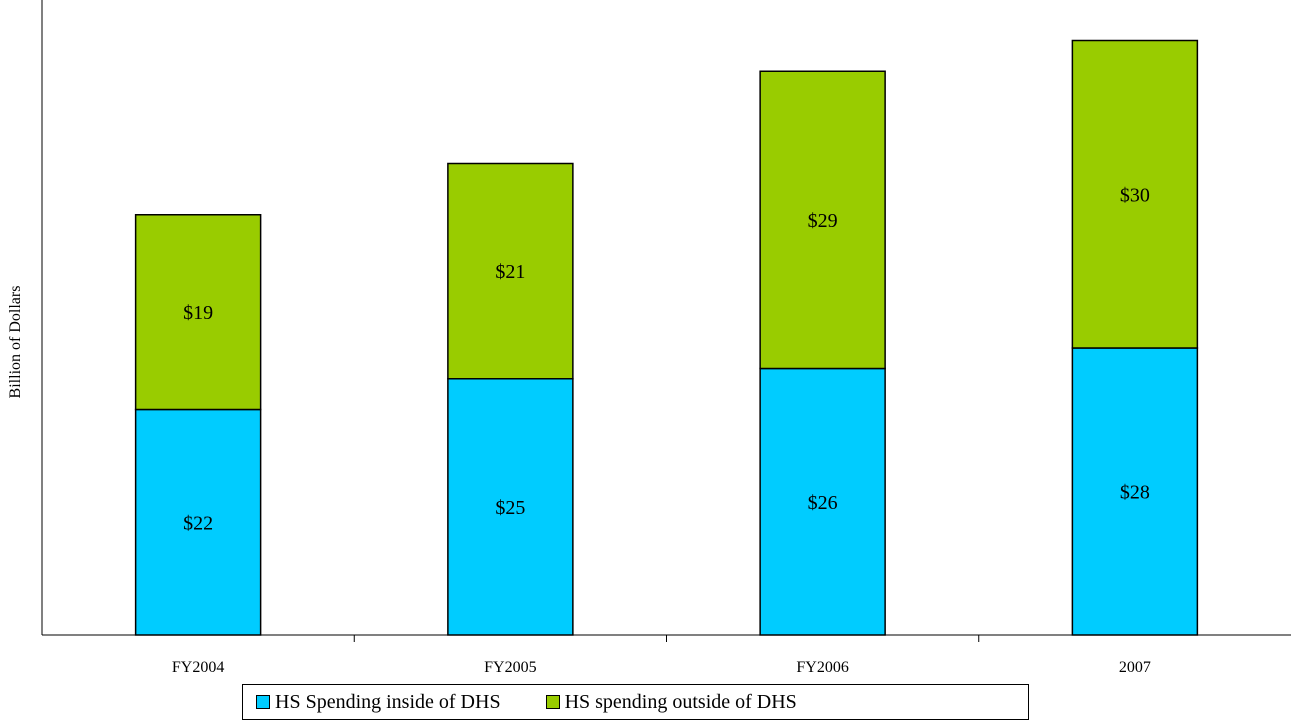  I want to click on legend-label-inside-dhs: HS Spending inside of DHS, so click(388, 701).